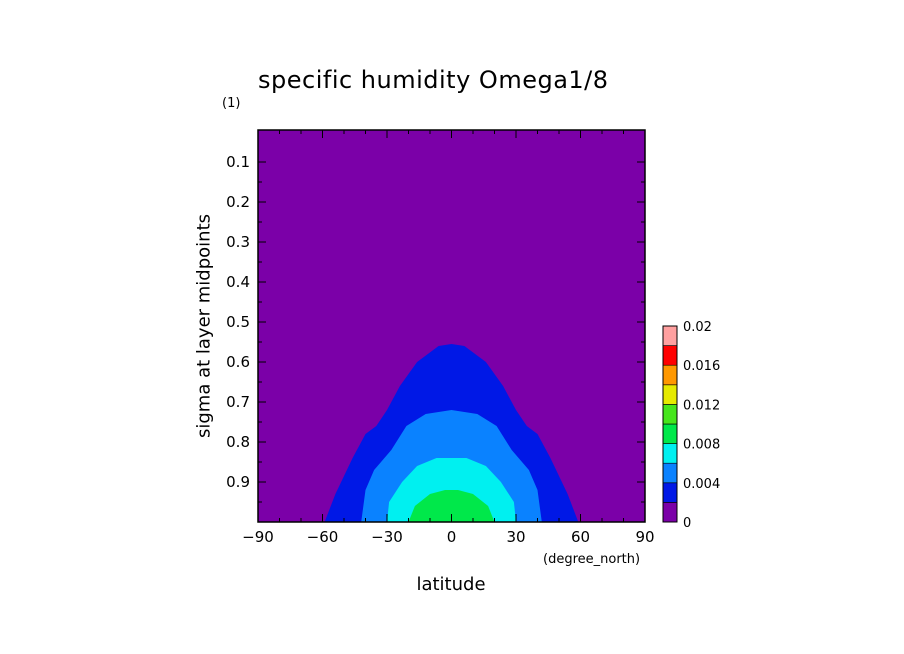 This screenshot has width=904, height=654. I want to click on x-tick-label: 0, so click(452, 537).